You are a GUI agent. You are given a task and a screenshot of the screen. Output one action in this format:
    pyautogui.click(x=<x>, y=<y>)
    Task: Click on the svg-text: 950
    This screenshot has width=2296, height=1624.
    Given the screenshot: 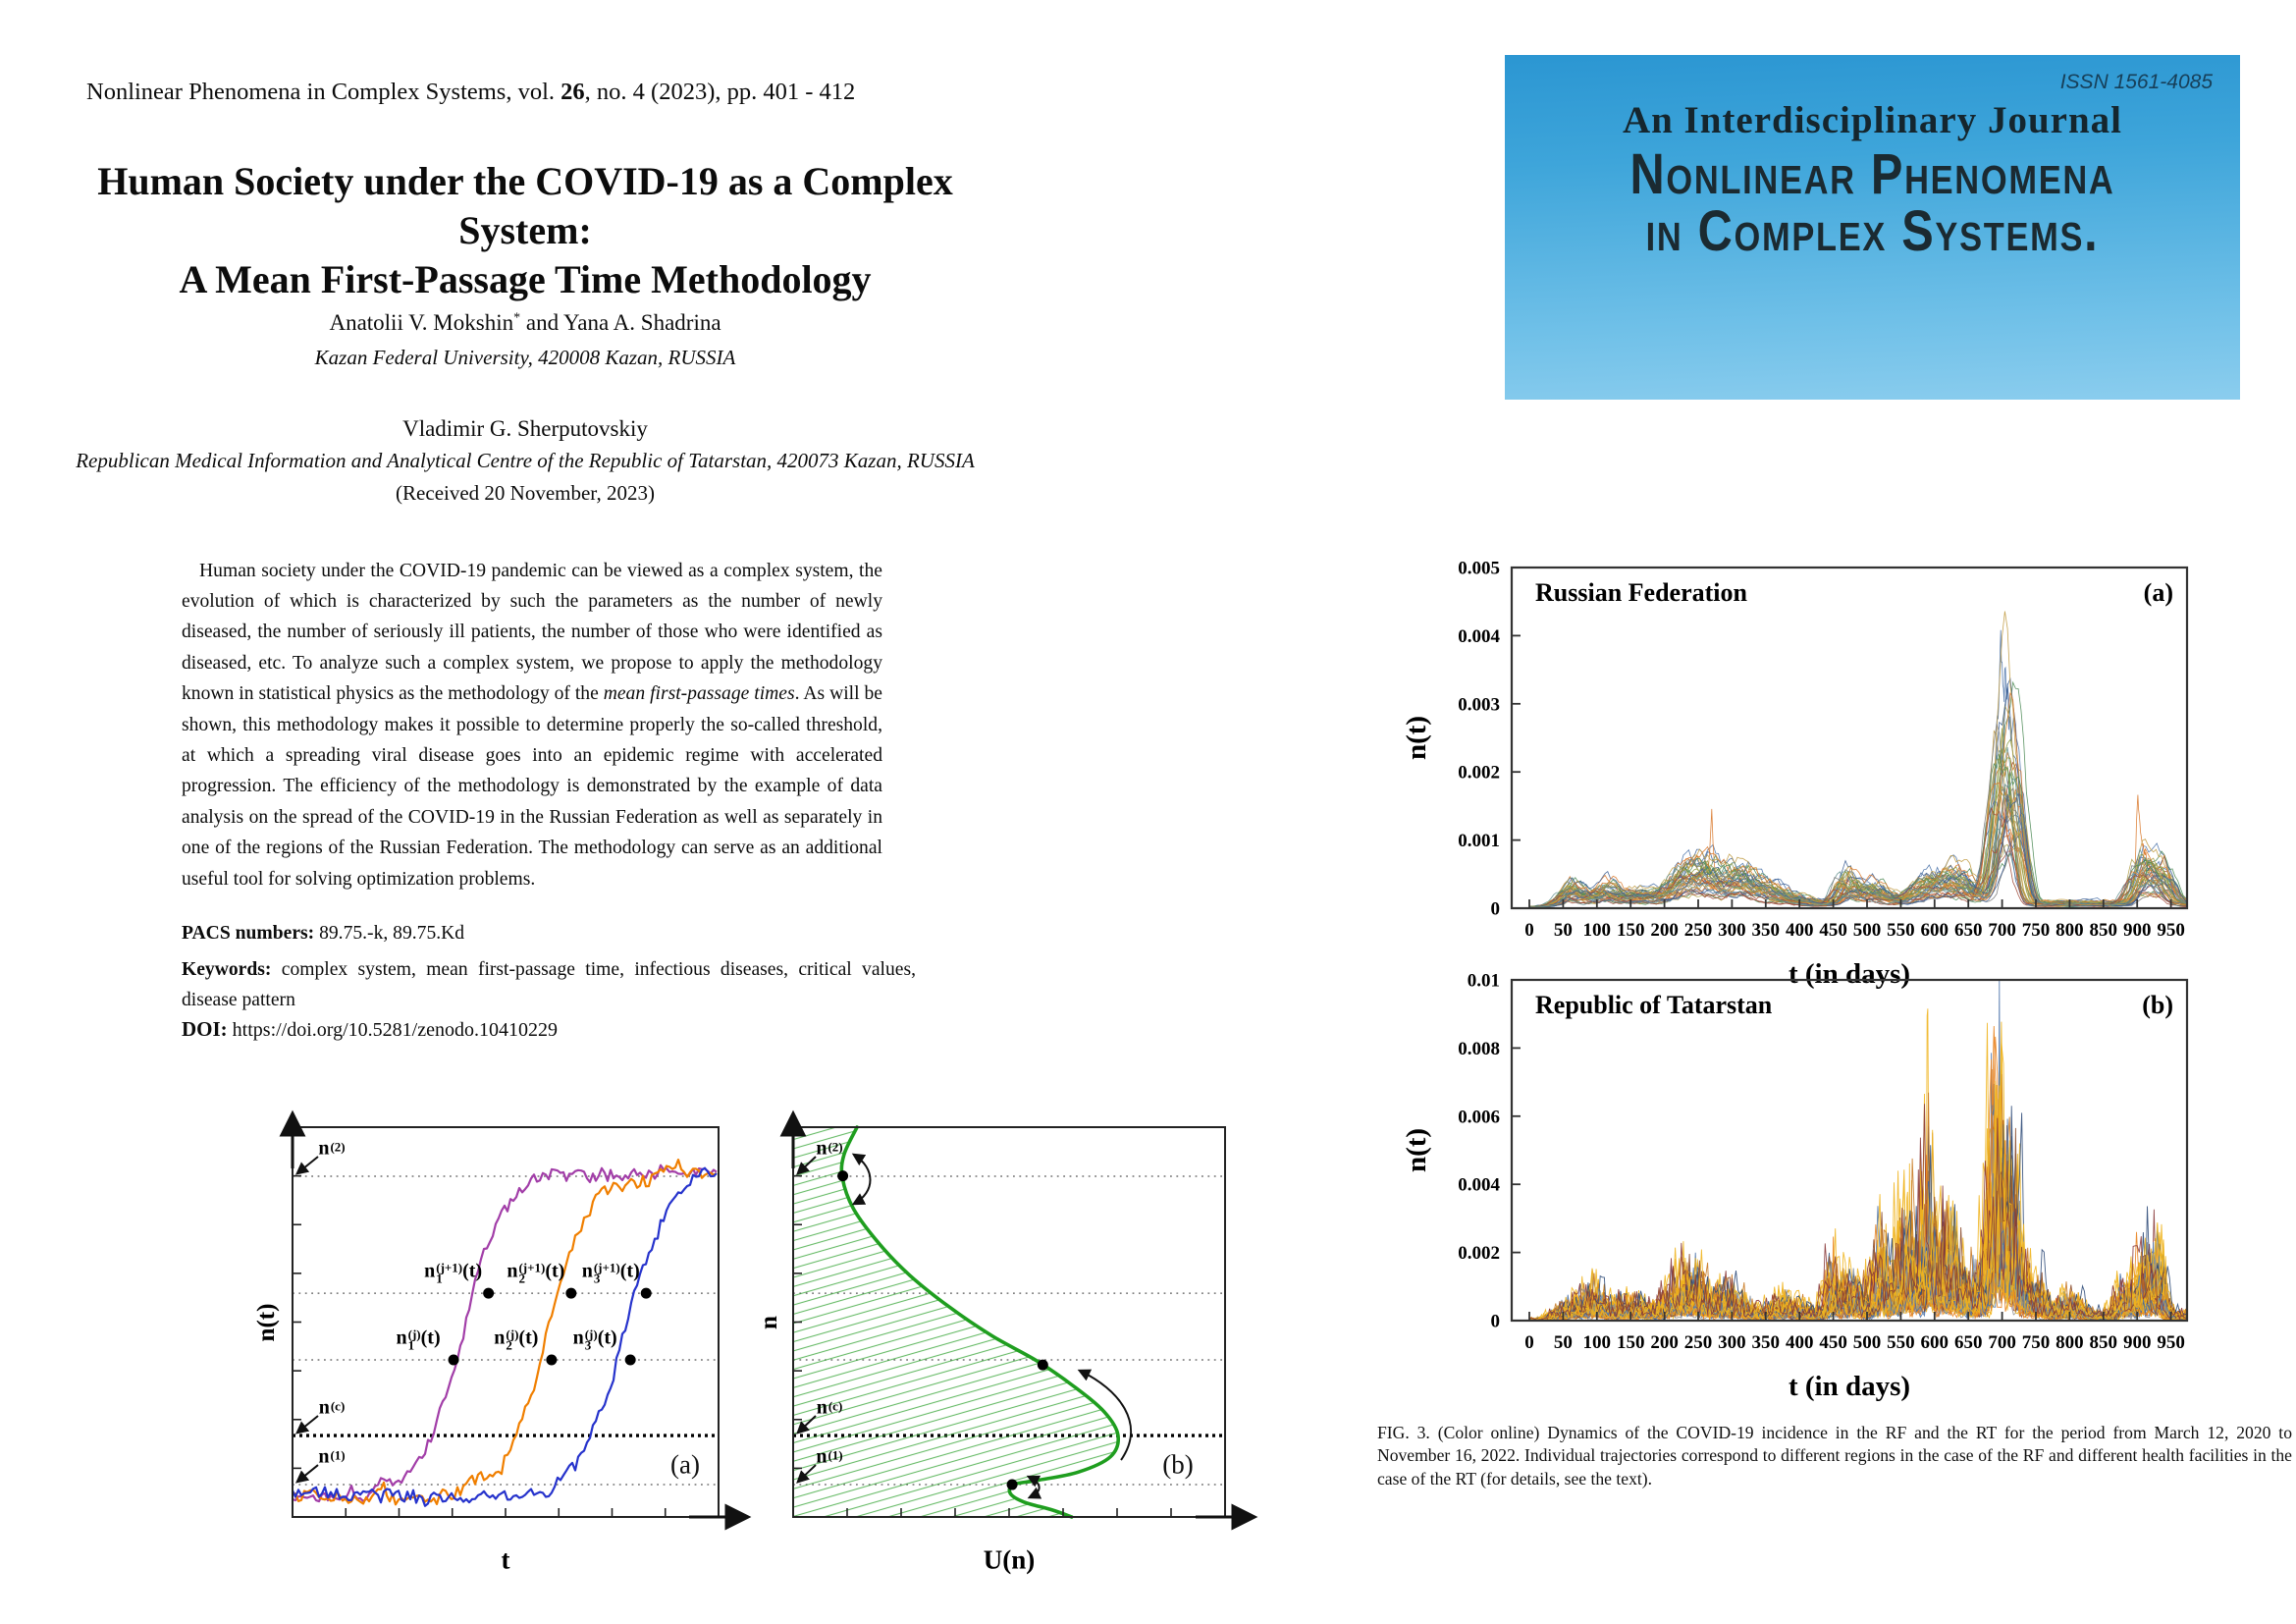 What is the action you would take?
    pyautogui.click(x=2171, y=1342)
    